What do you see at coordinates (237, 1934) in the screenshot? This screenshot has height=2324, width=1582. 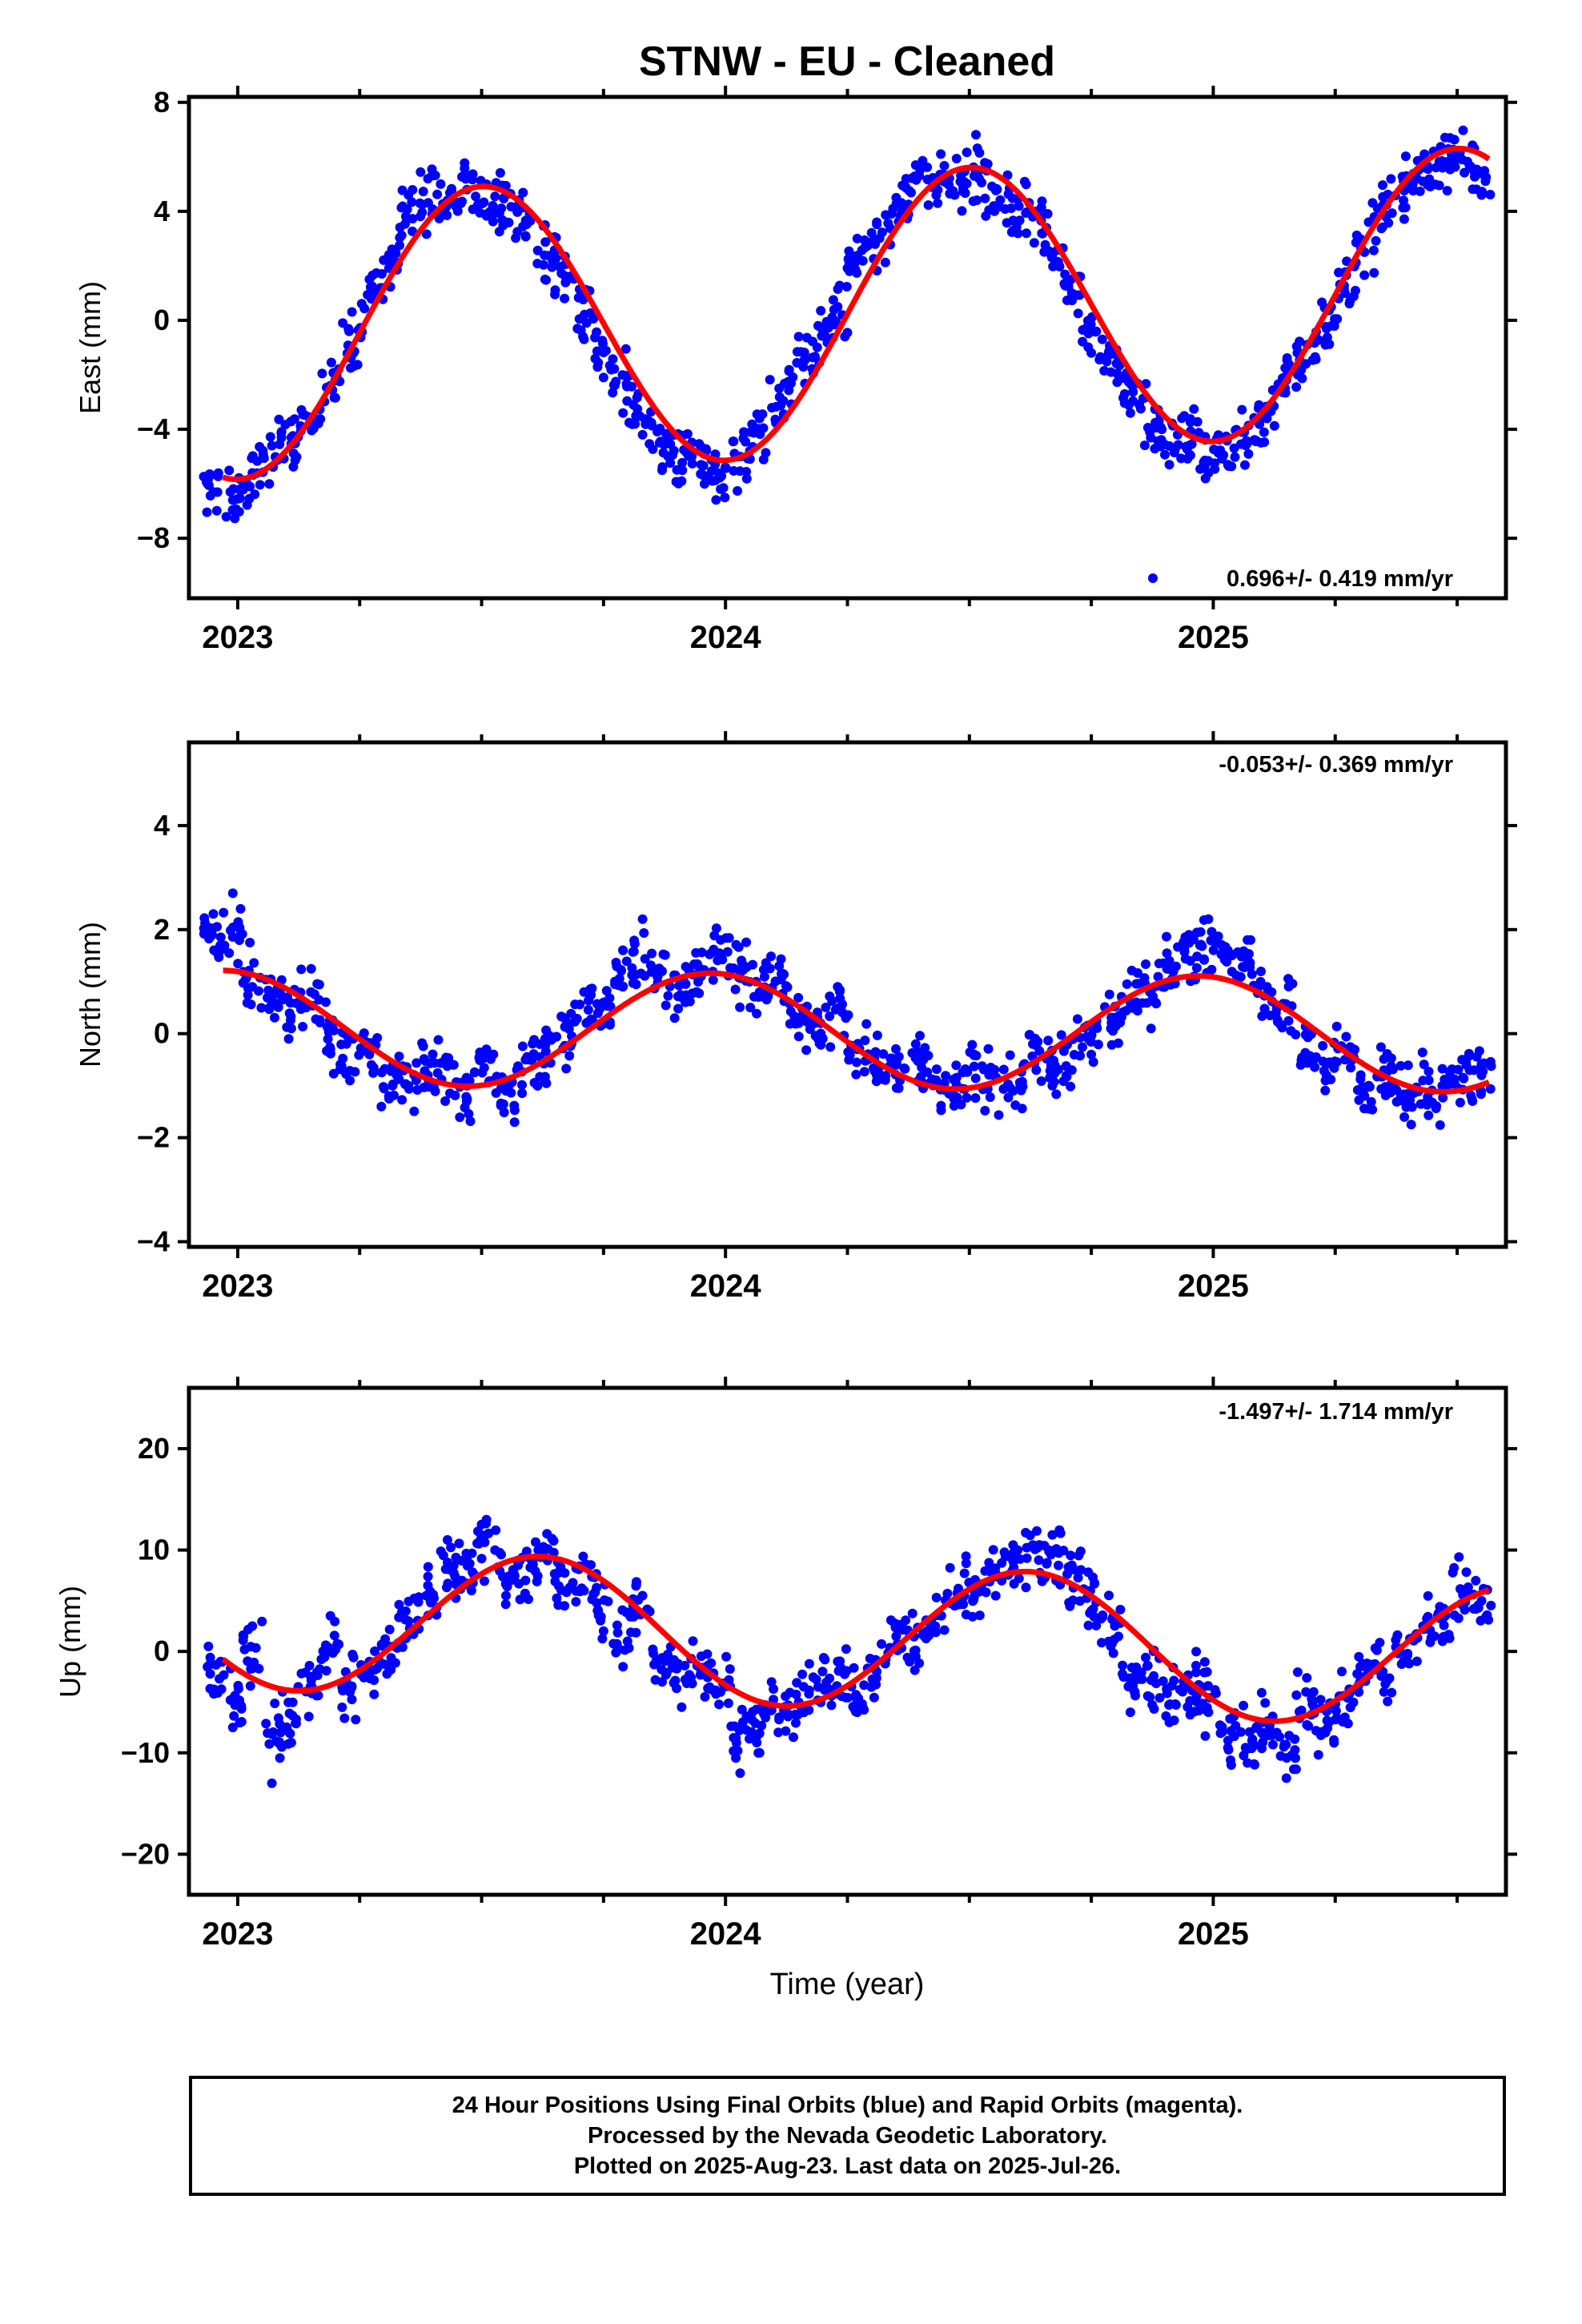 I see `x-tick-label: 2023` at bounding box center [237, 1934].